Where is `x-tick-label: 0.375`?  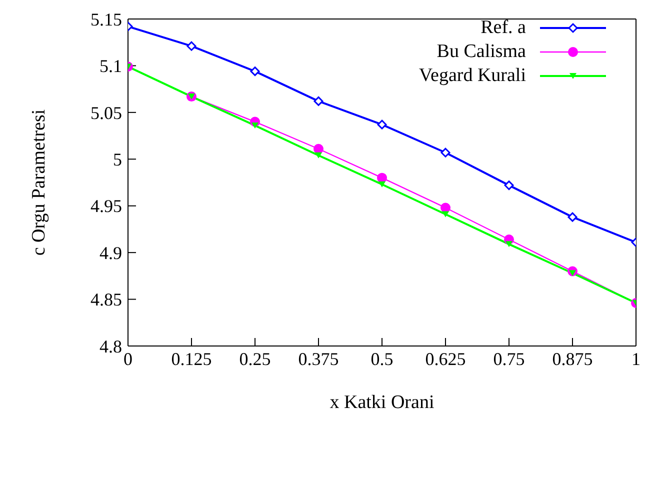
x-tick-label: 0.375 is located at coordinates (318, 358).